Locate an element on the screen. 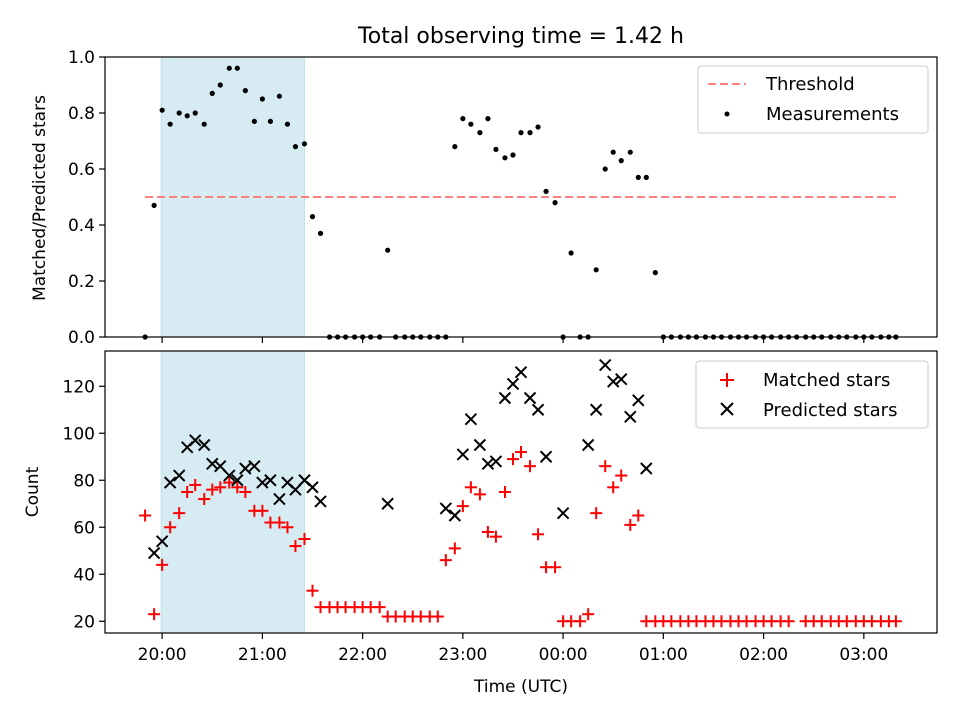  bottom-x-axis-label: Time (UTC) is located at coordinates (520, 687).